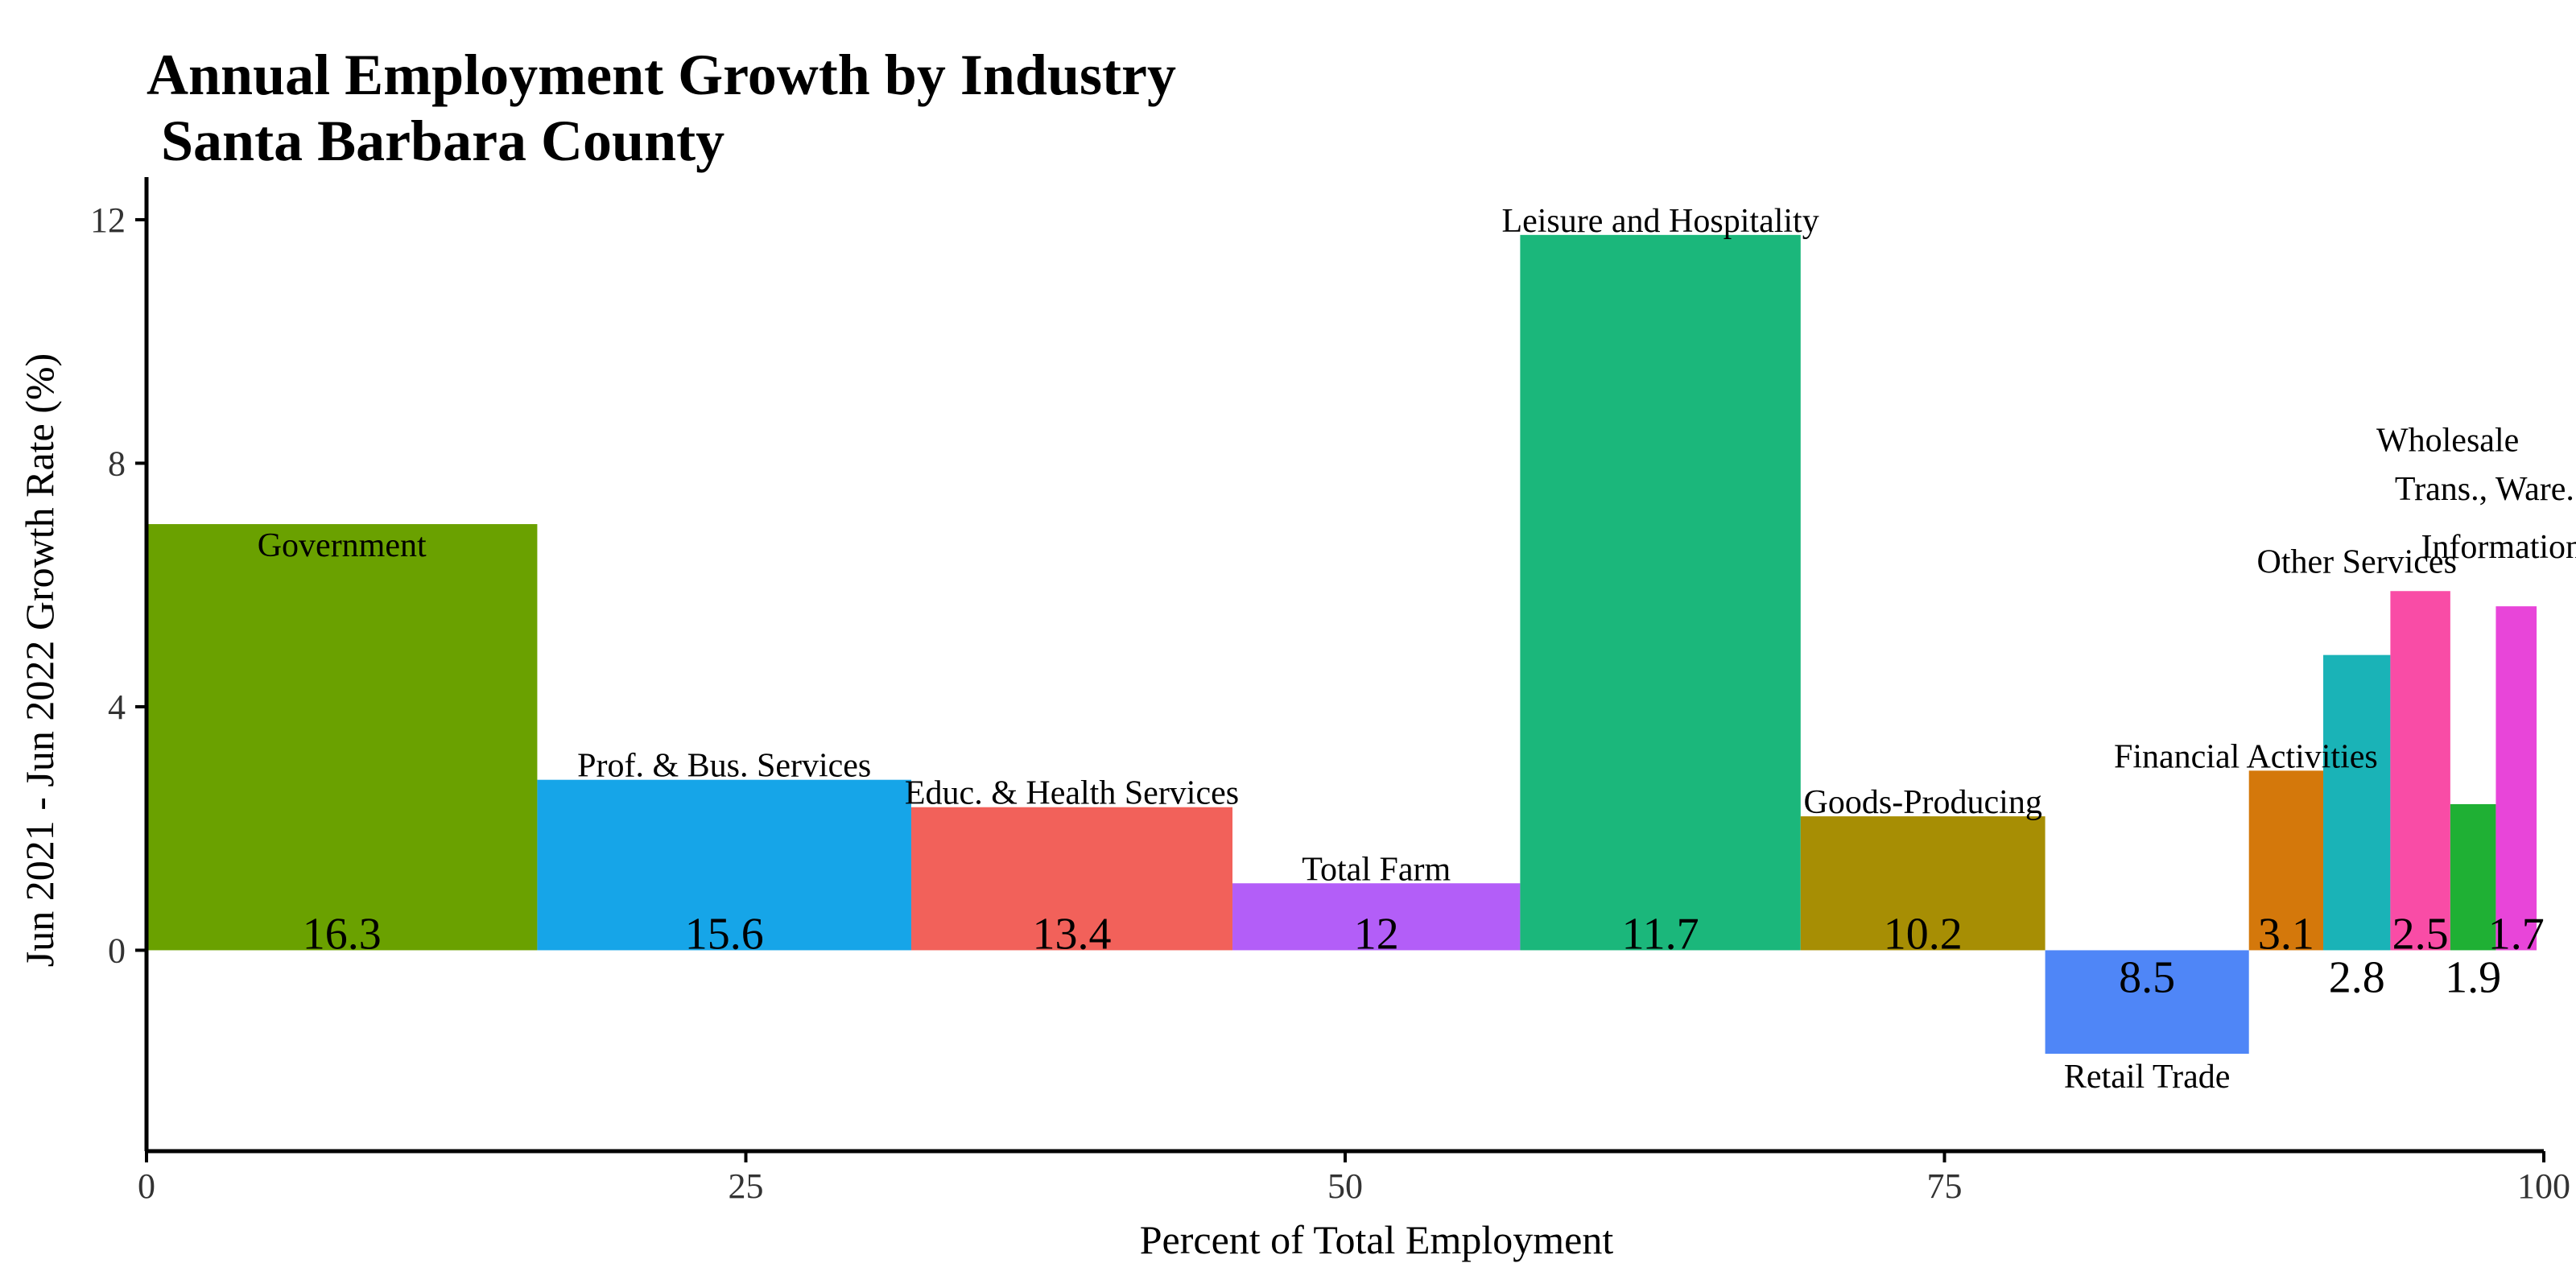  I want to click on share-label-information: 1.7, so click(2516, 934).